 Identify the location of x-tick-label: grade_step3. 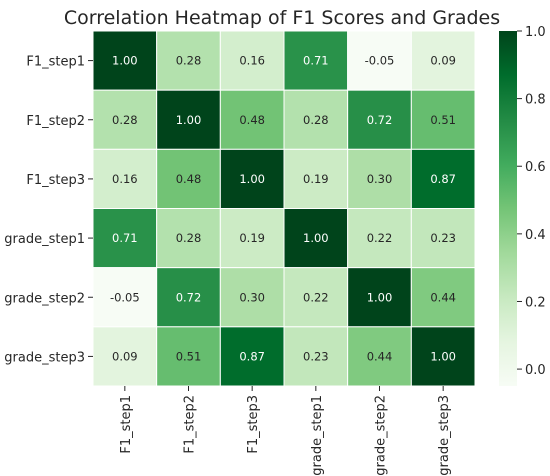
(444, 435).